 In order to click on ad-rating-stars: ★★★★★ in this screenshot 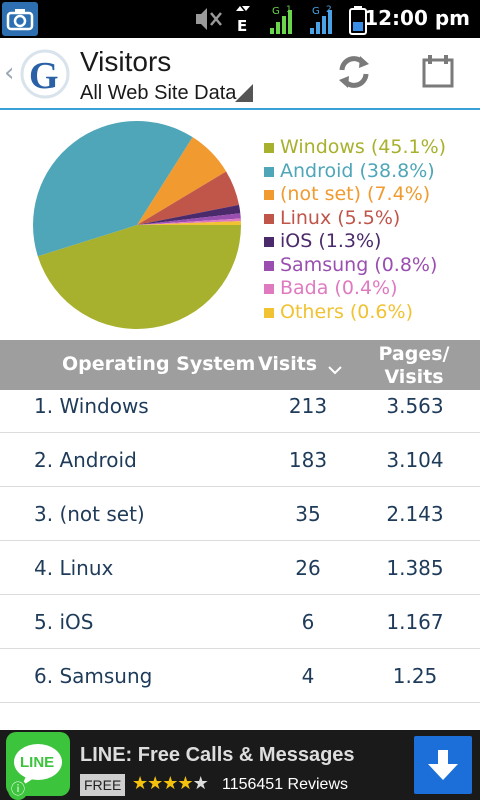, I will do `click(170, 783)`.